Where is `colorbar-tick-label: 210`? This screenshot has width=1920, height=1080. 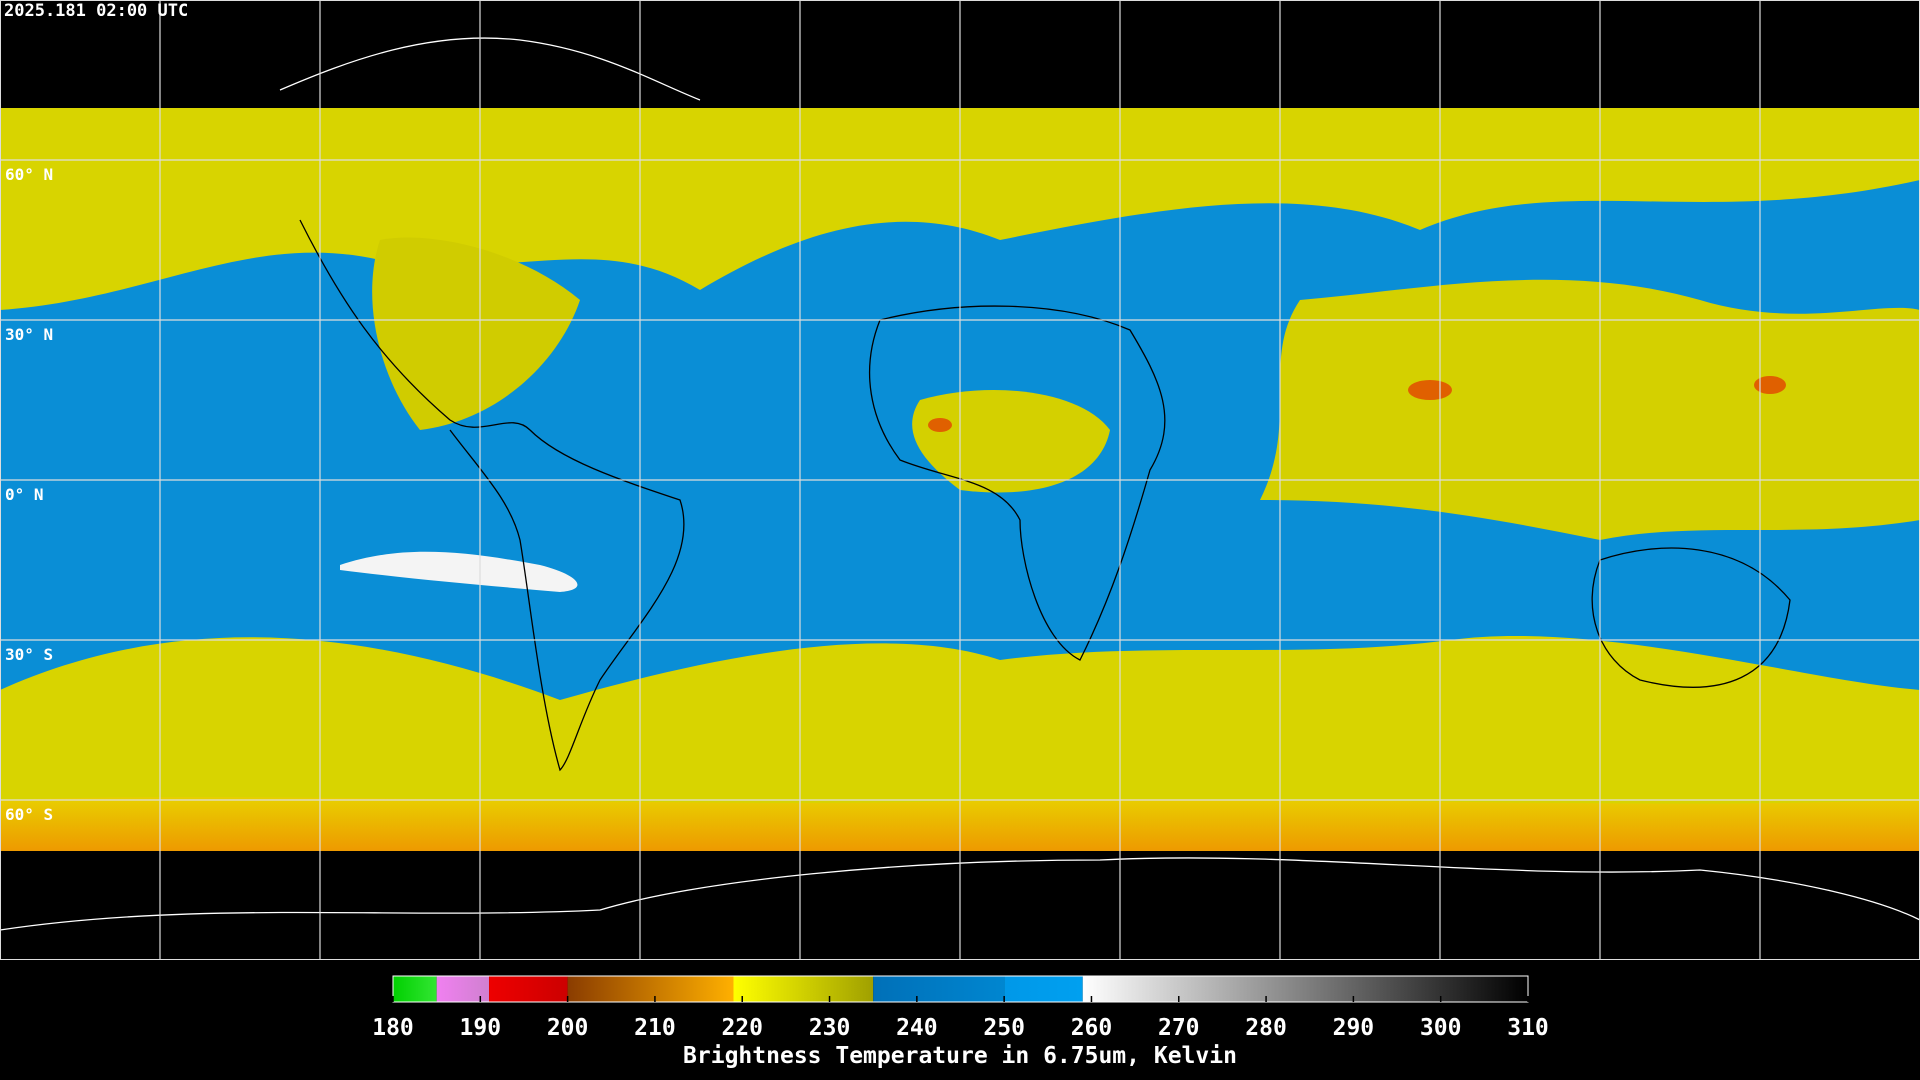 colorbar-tick-label: 210 is located at coordinates (655, 1028).